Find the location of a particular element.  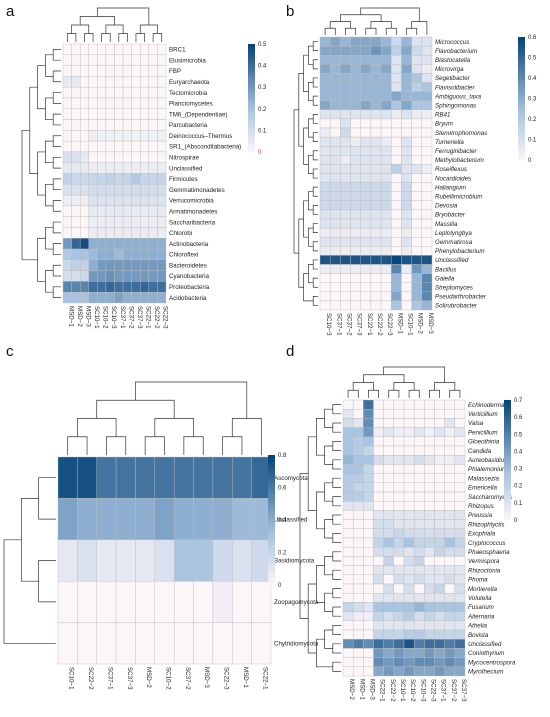

row-label: Devosia is located at coordinates (446, 206).